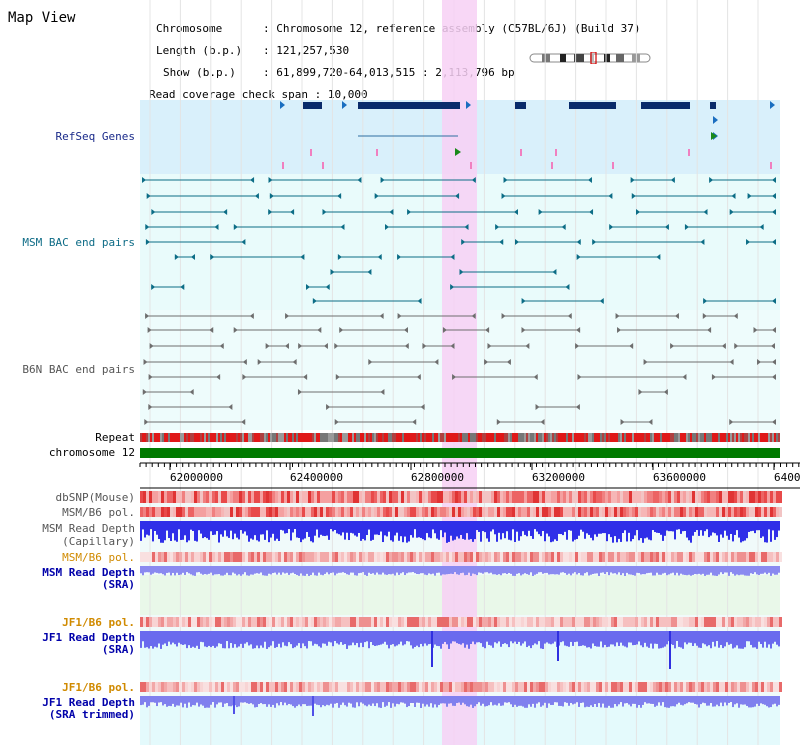 This screenshot has height=745, width=800. I want to click on track-label-b6n-bac: B6N BAC end pairs, so click(78, 369).